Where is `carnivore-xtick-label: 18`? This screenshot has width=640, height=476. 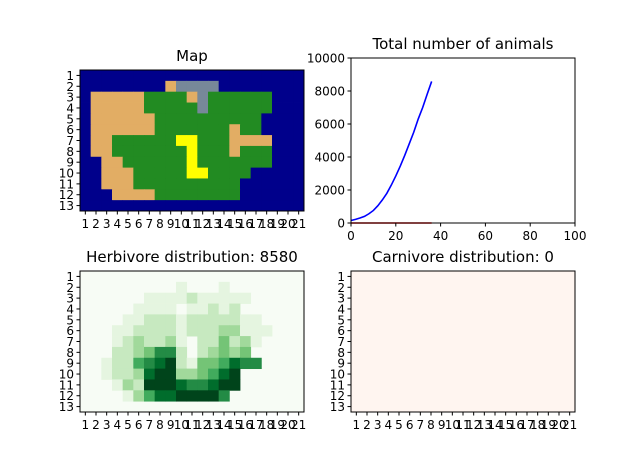
carnivore-xtick-label: 18 is located at coordinates (537, 425).